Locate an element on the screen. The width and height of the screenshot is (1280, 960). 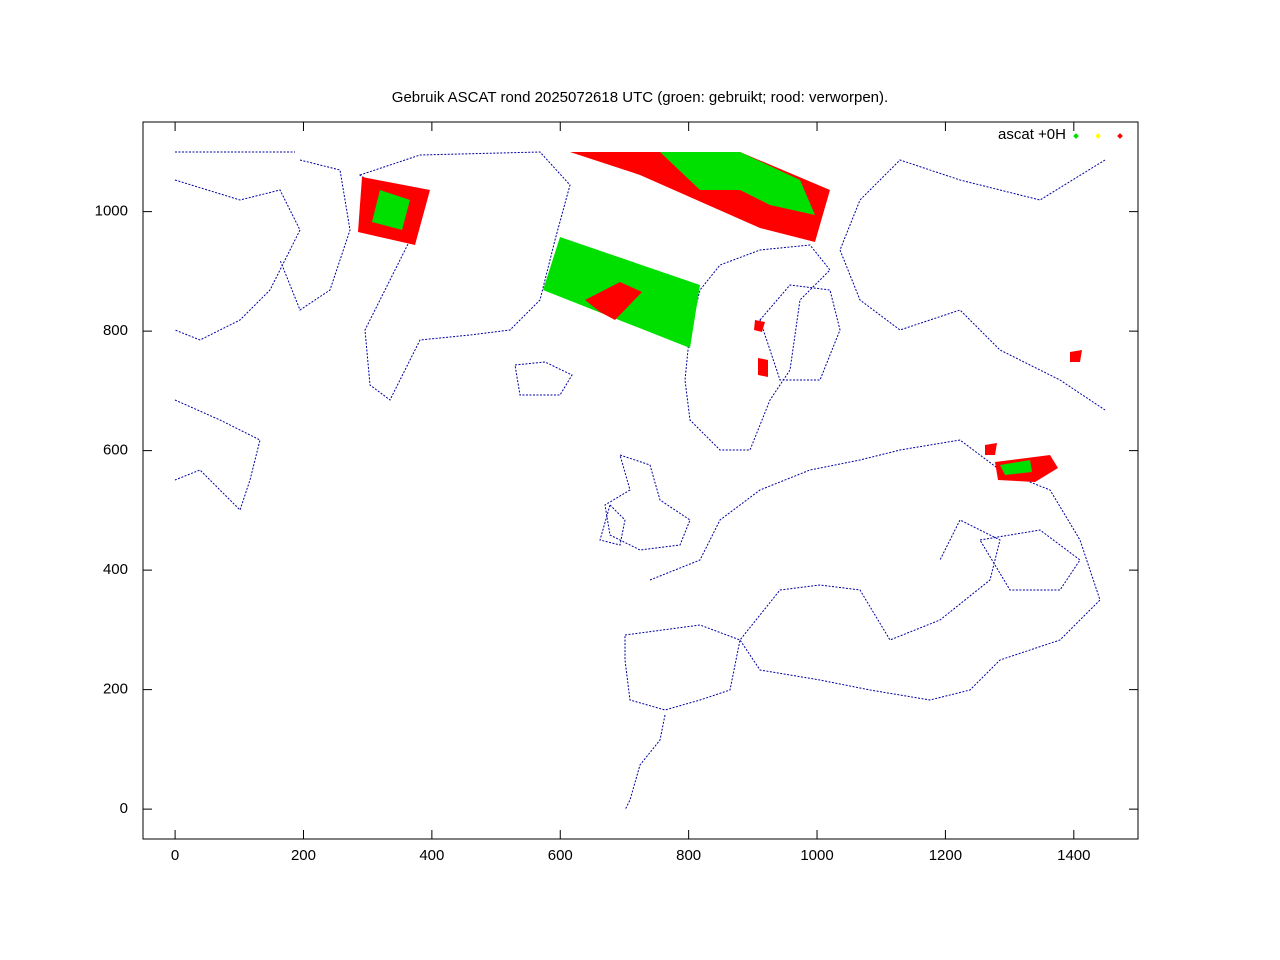
y-tick-label: 0 is located at coordinates (124, 808).